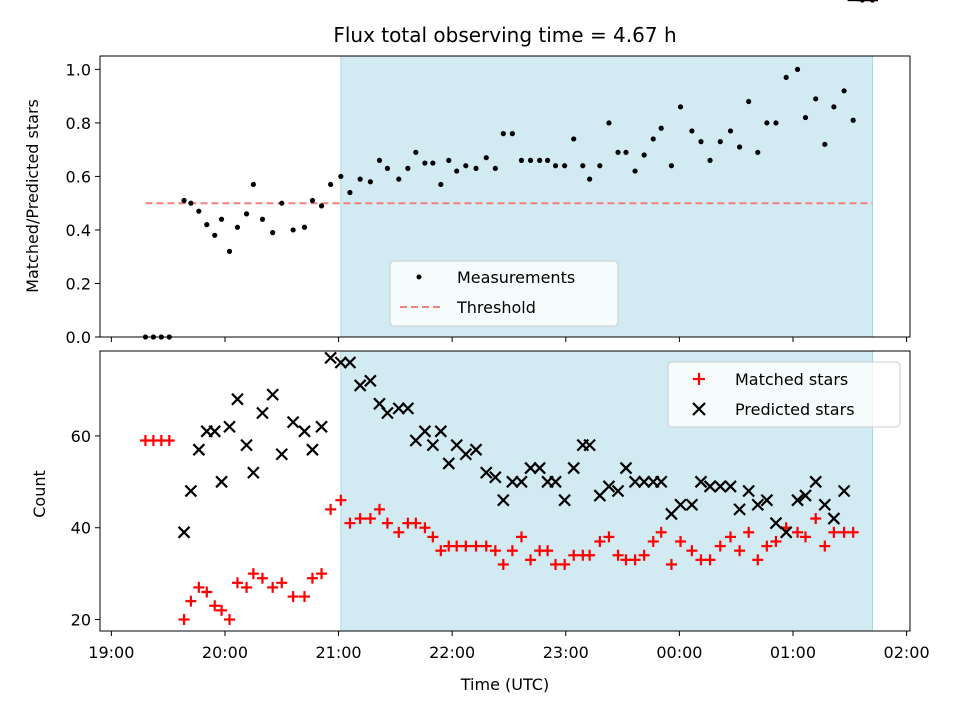 This screenshot has height=724, width=960. Describe the element at coordinates (516, 277) in the screenshot. I see `legend-measurements-label: Measurements` at that location.